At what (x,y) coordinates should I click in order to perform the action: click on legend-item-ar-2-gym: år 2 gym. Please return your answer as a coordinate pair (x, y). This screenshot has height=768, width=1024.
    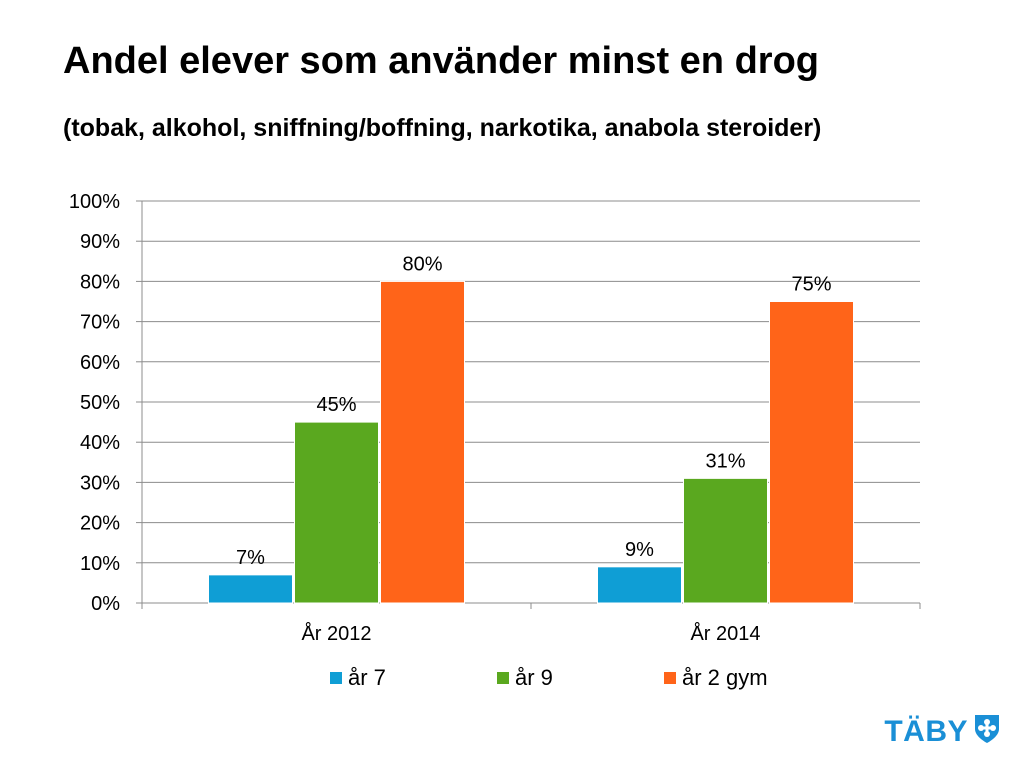
    Looking at the image, I should click on (716, 678).